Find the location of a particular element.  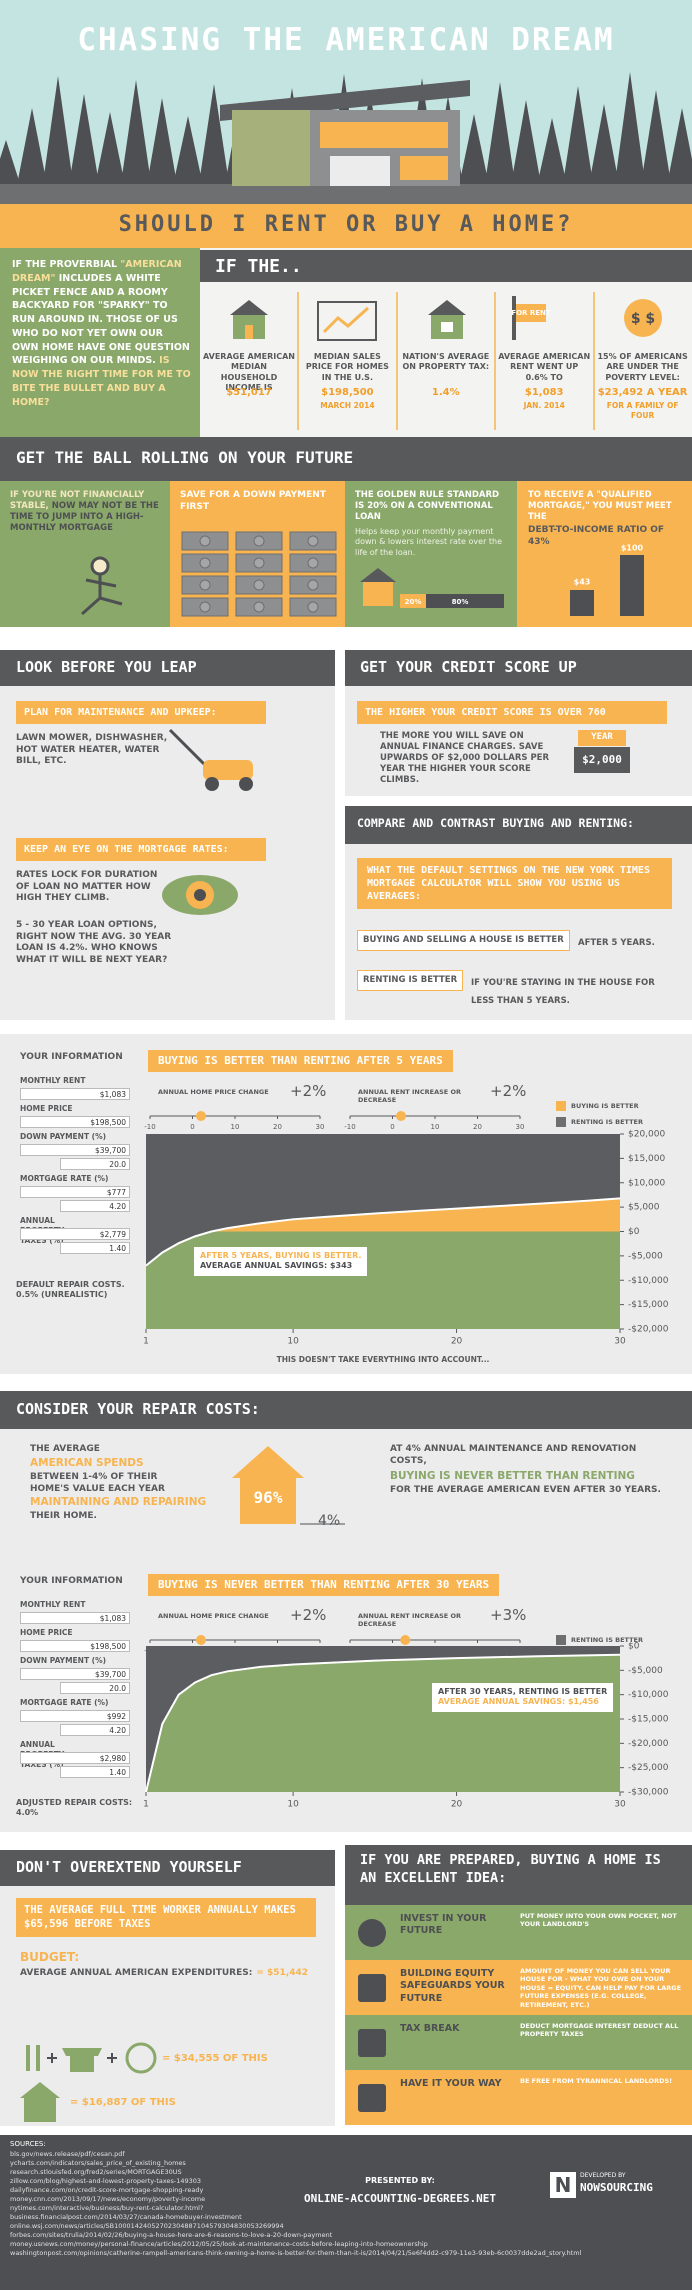

stat-note: JAN. 2014 is located at coordinates (544, 405).